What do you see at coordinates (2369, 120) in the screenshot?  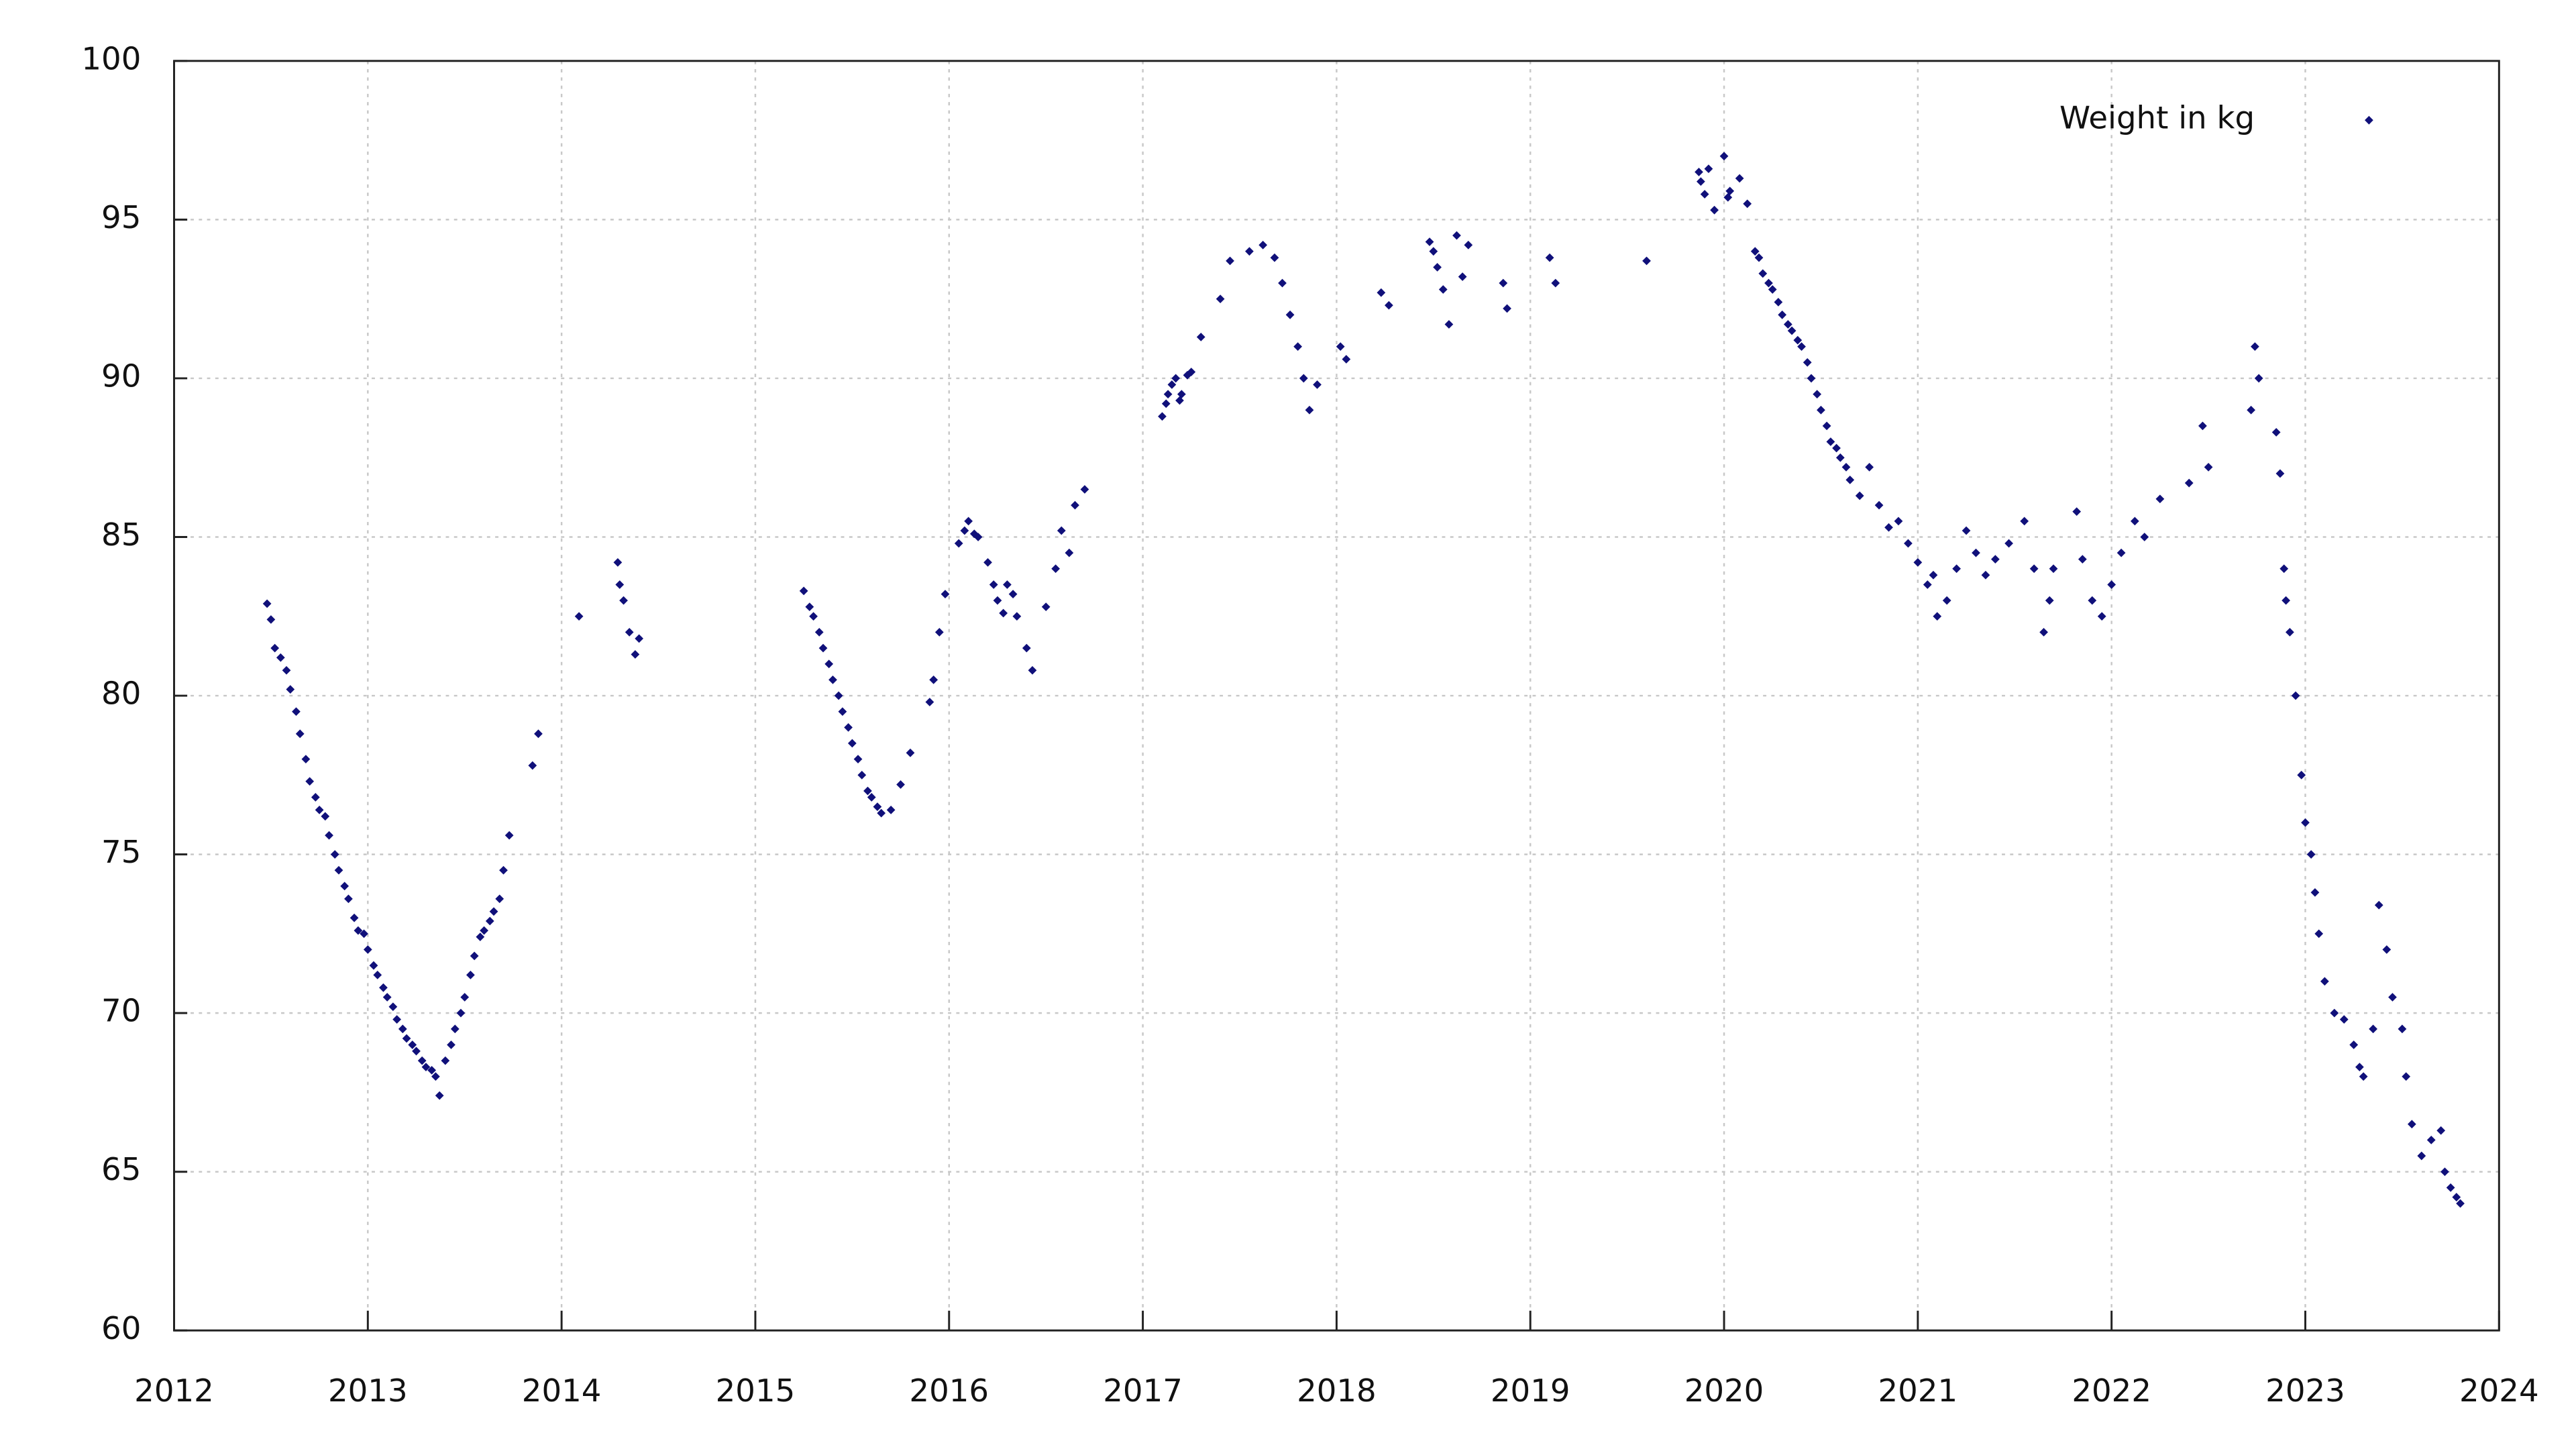 I see `legend-marker` at bounding box center [2369, 120].